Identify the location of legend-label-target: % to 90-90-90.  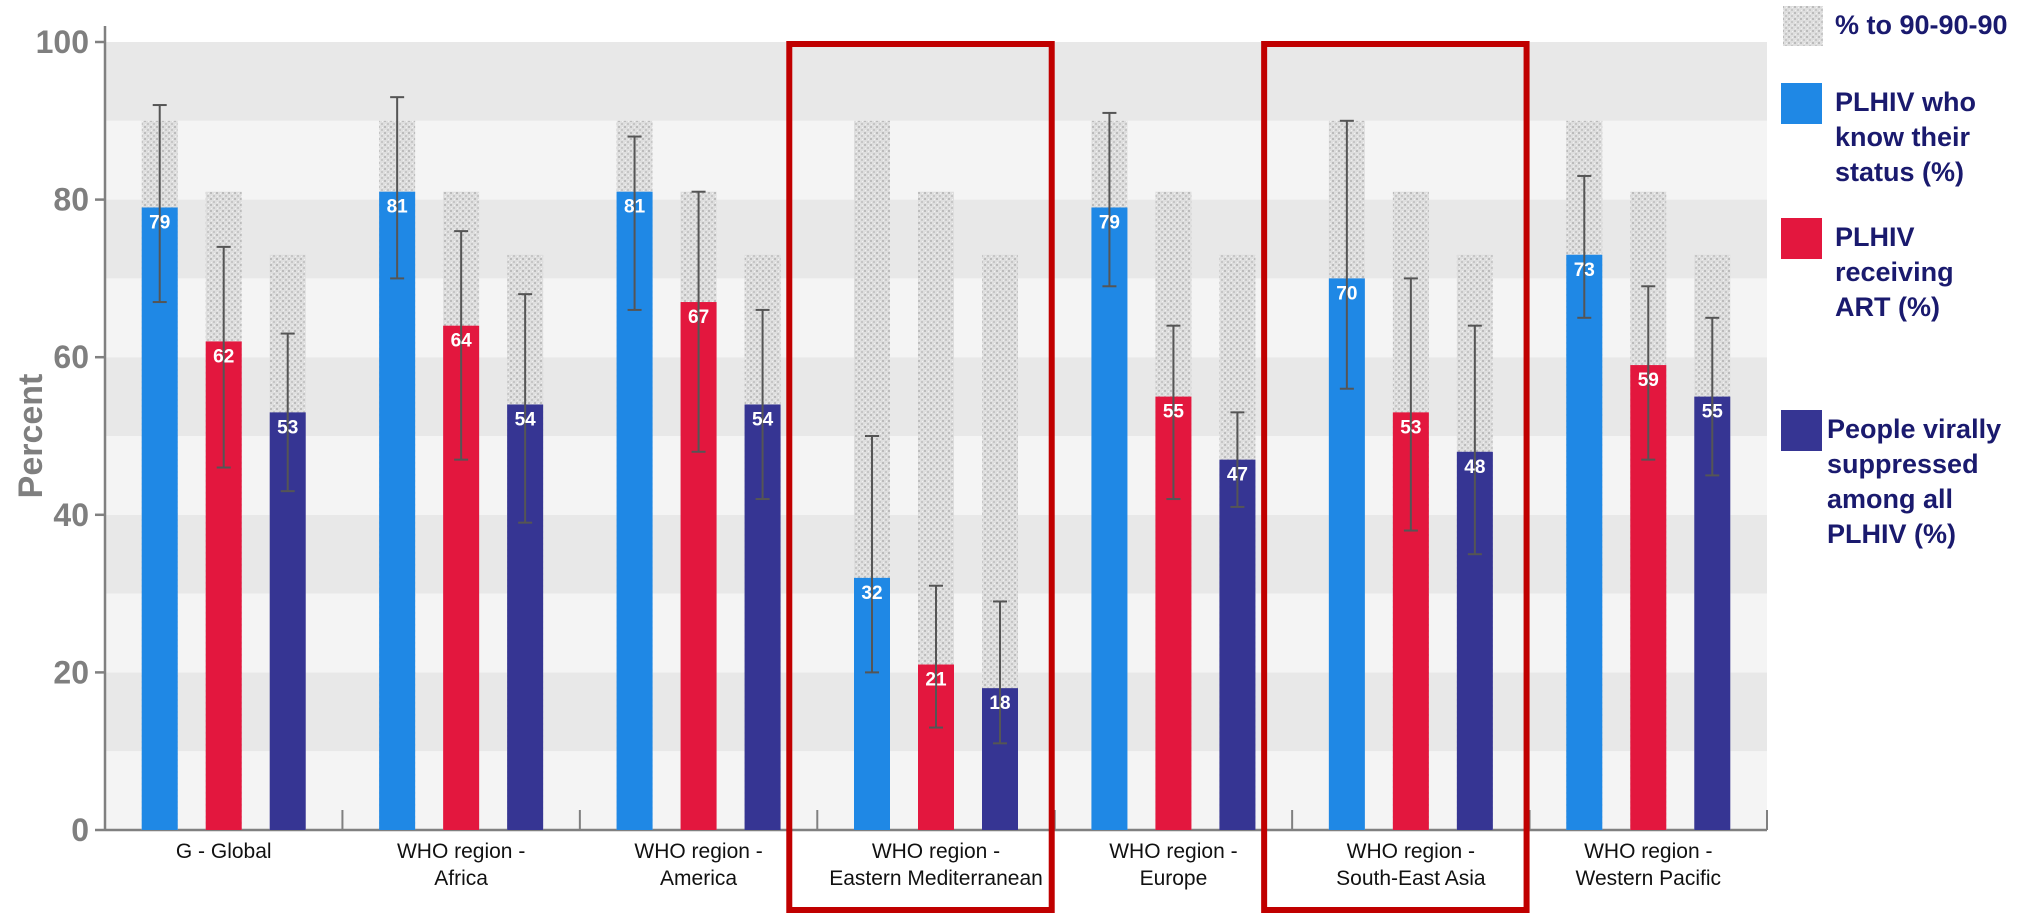
(1921, 25).